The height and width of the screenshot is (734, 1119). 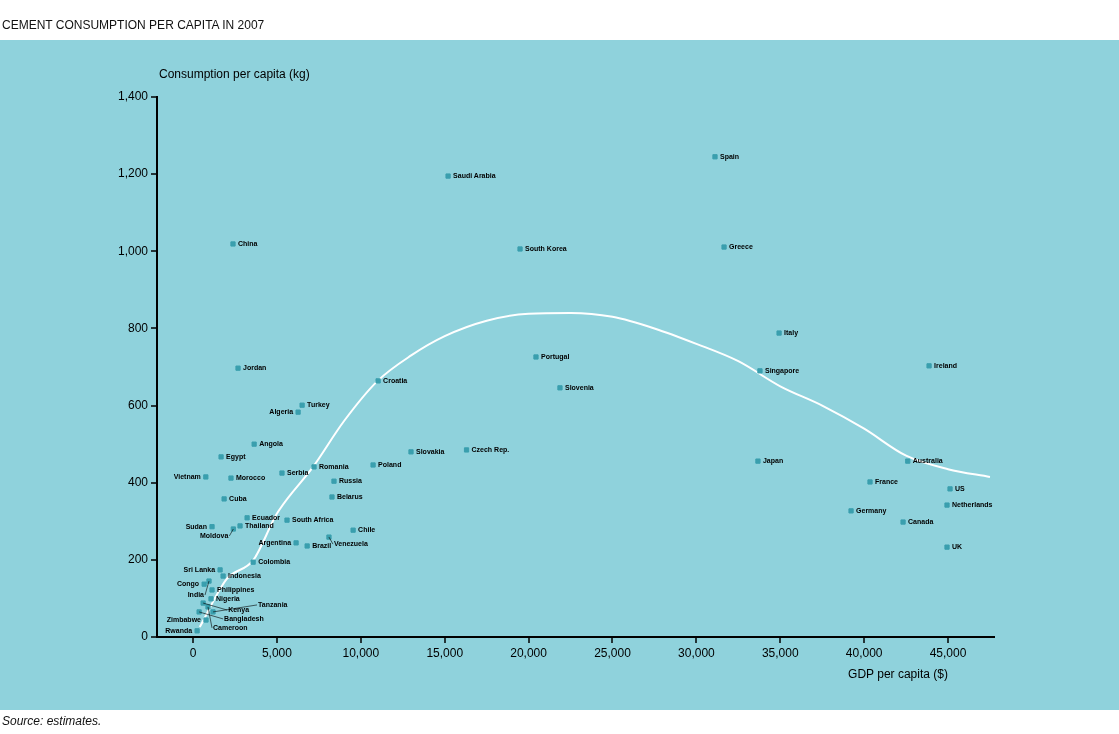 I want to click on source-note: Source: estimates., so click(x=52, y=721).